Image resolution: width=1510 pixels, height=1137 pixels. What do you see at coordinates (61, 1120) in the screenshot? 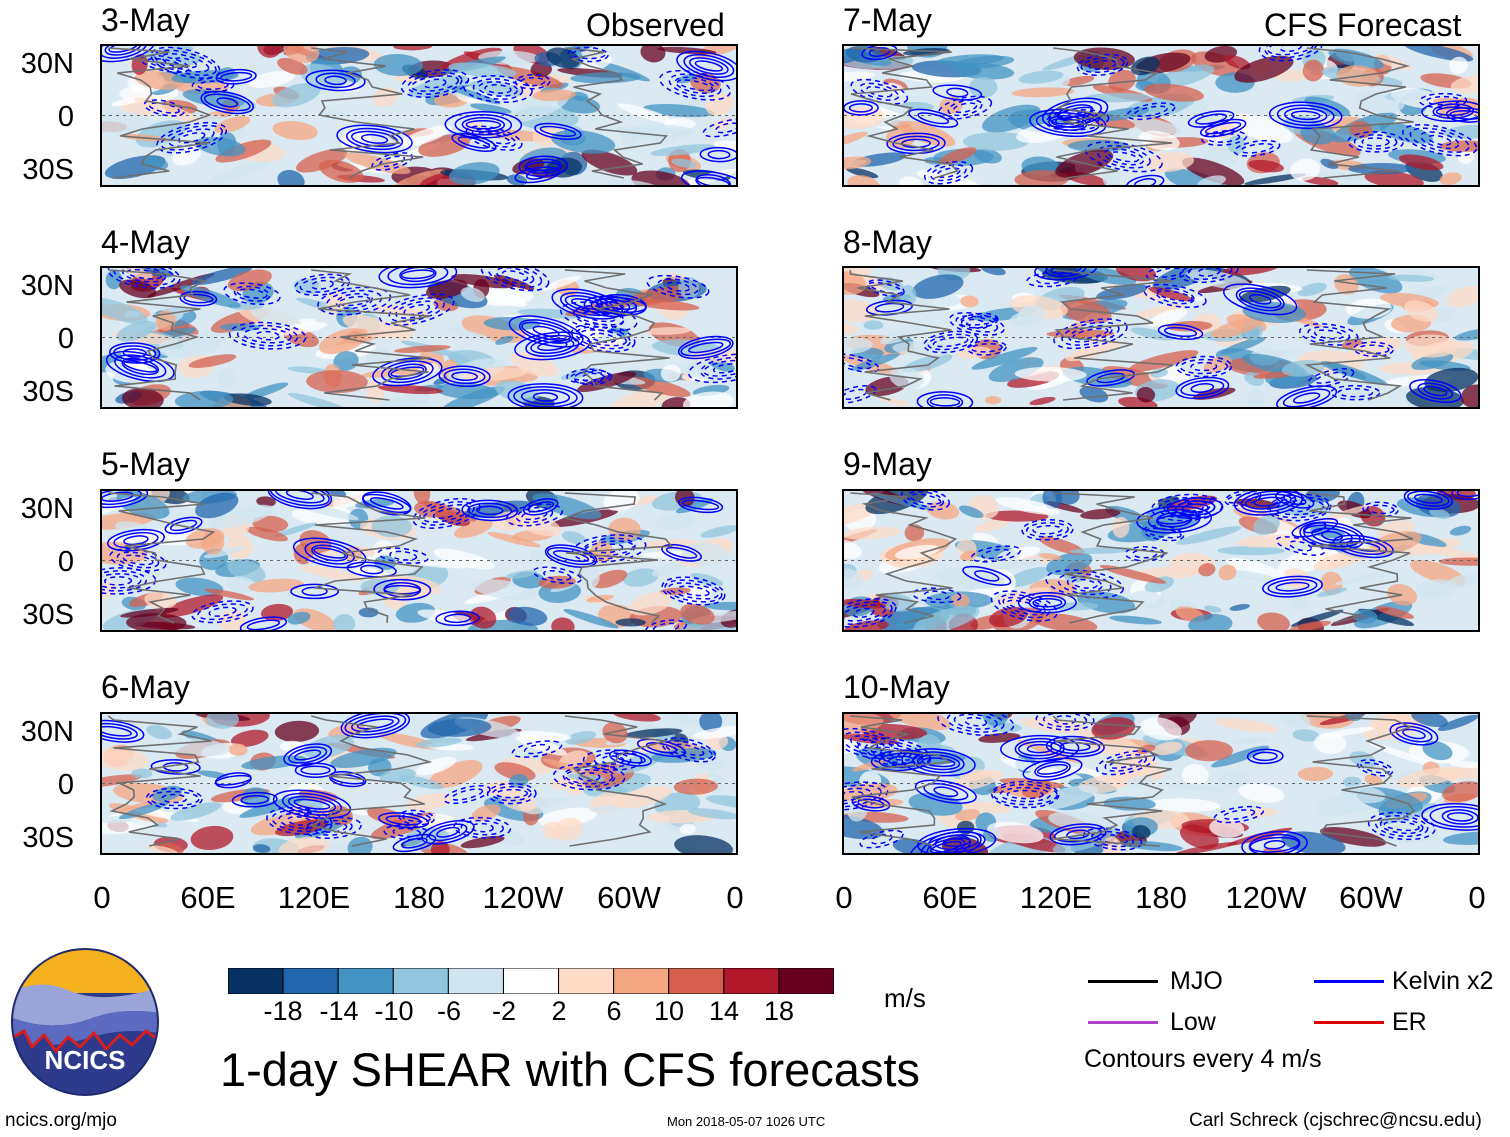
I see `footer-url: ncics.org/mjo` at bounding box center [61, 1120].